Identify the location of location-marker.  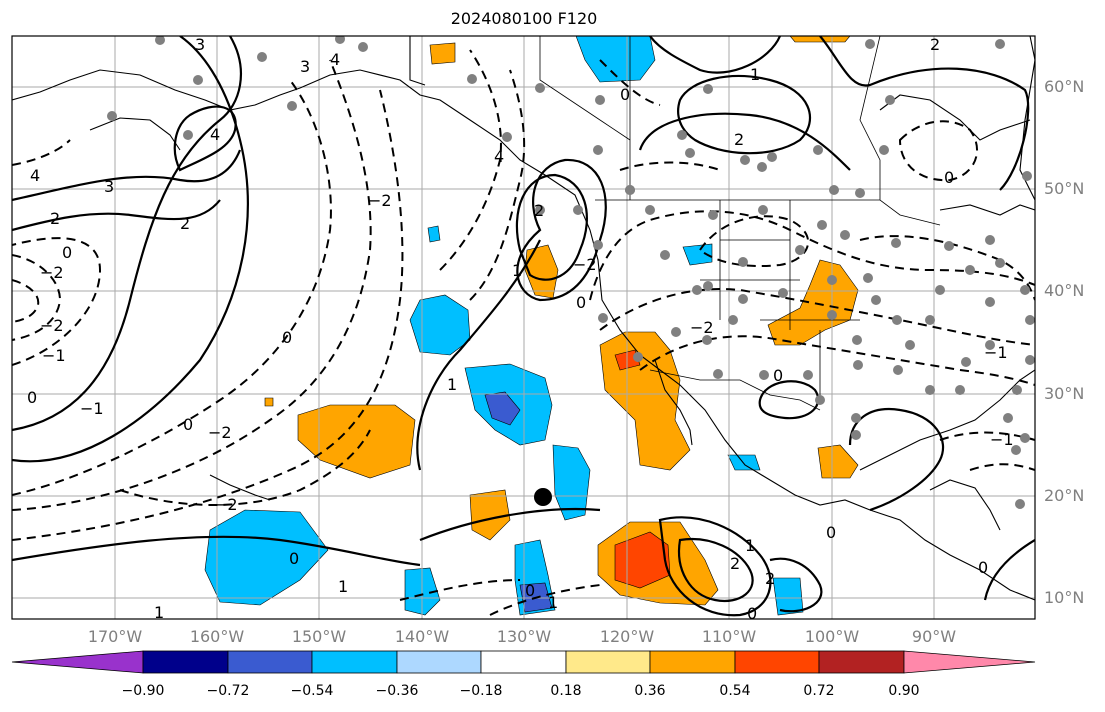
(543, 497).